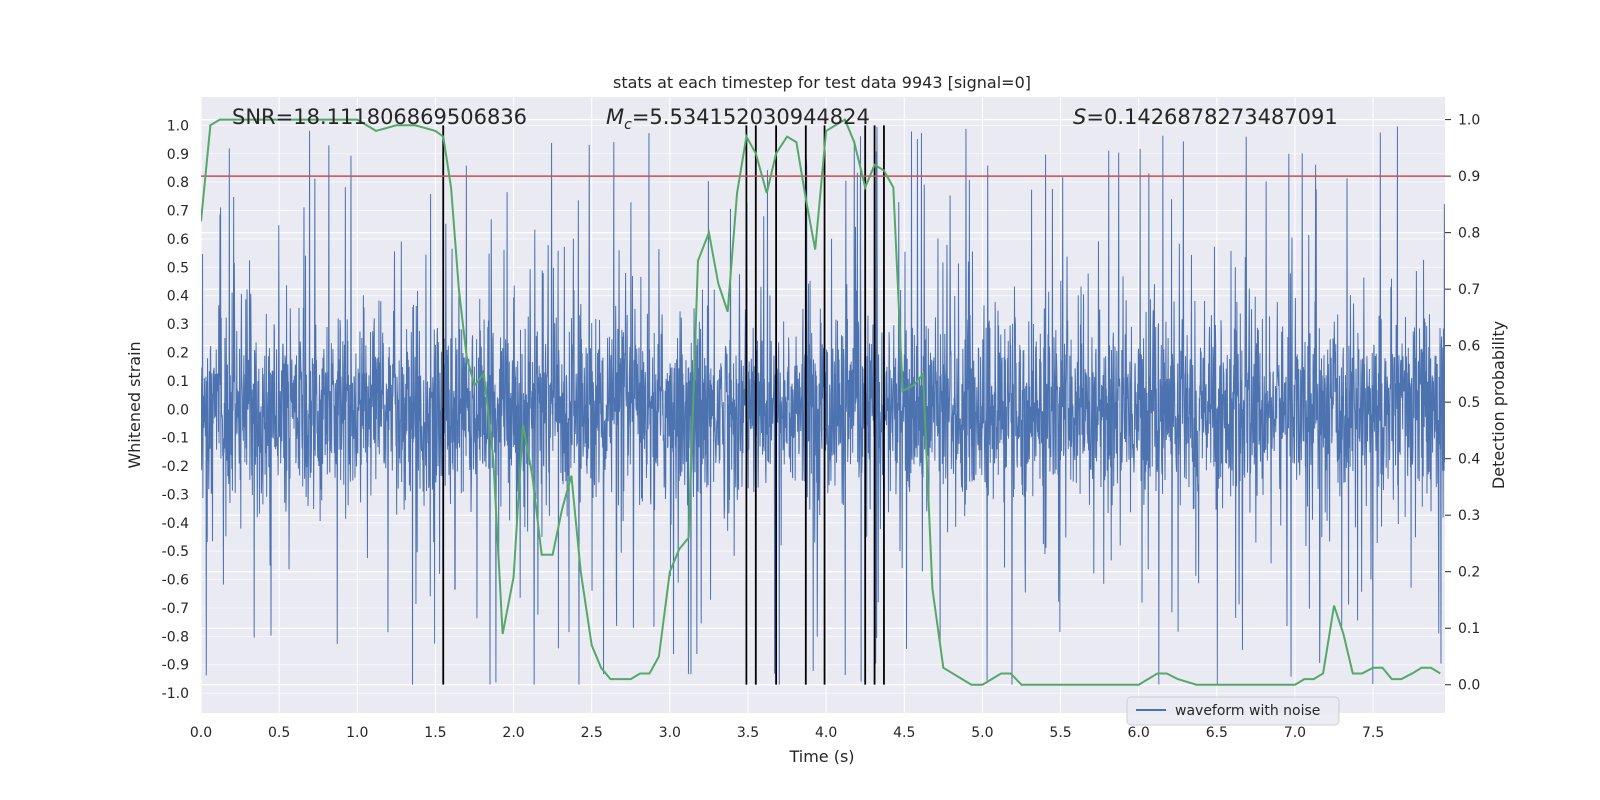  I want to click on left-y-tick-label: -1.0, so click(175, 694).